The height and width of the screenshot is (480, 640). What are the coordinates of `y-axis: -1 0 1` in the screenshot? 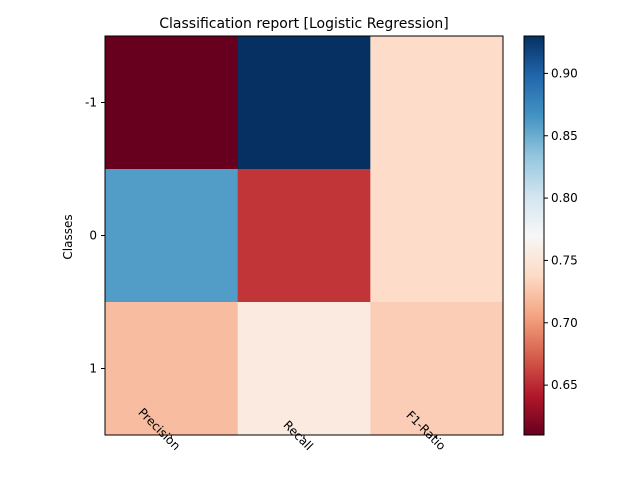 It's located at (95, 236).